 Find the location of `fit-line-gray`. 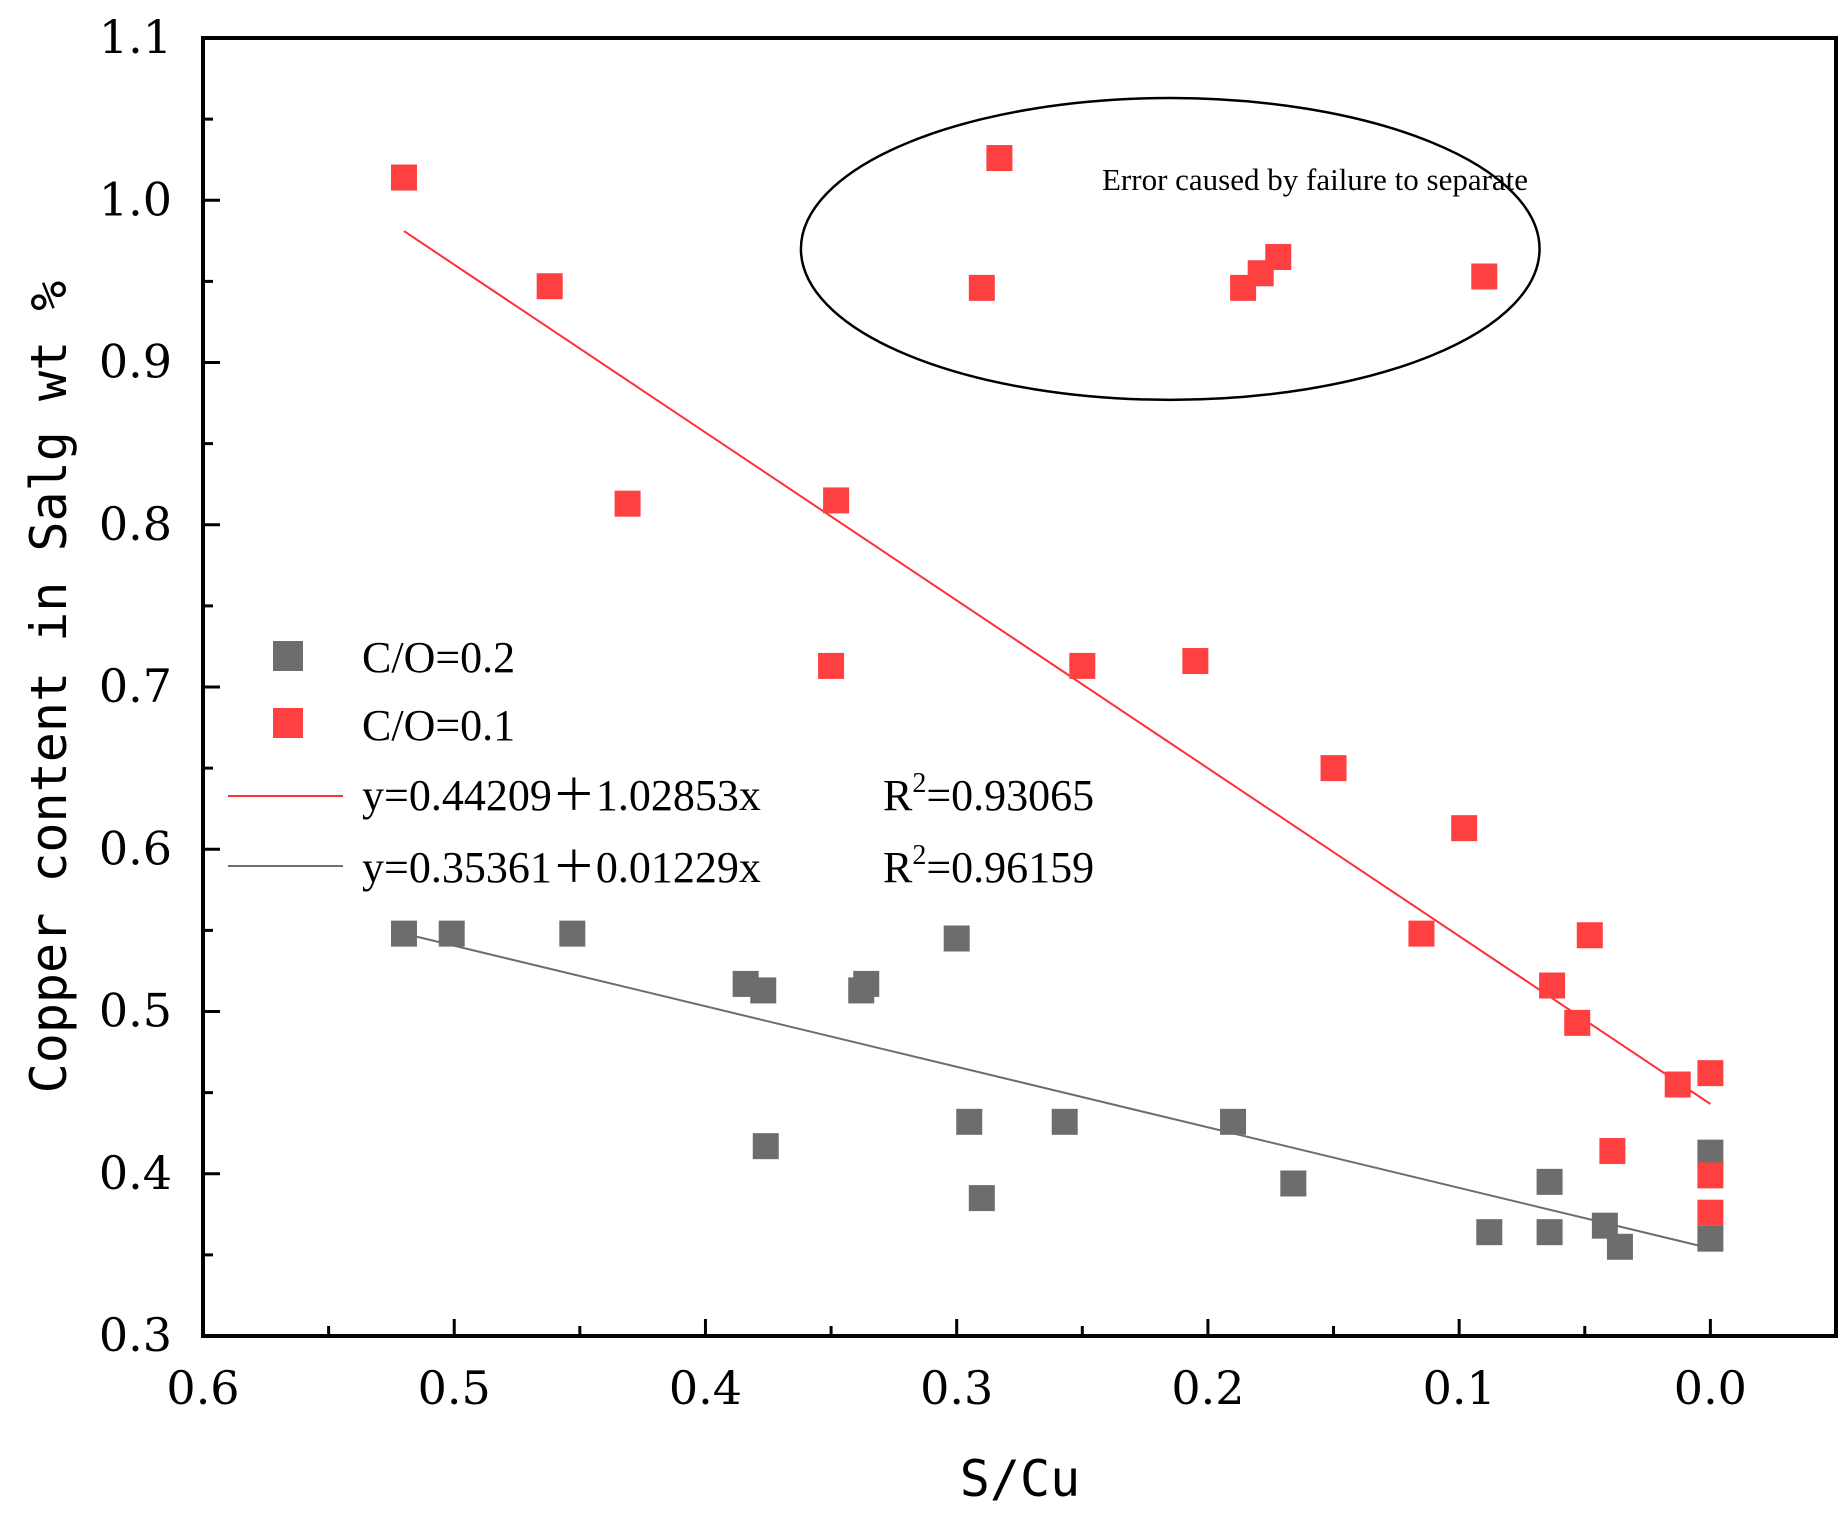

fit-line-gray is located at coordinates (1057, 1091).